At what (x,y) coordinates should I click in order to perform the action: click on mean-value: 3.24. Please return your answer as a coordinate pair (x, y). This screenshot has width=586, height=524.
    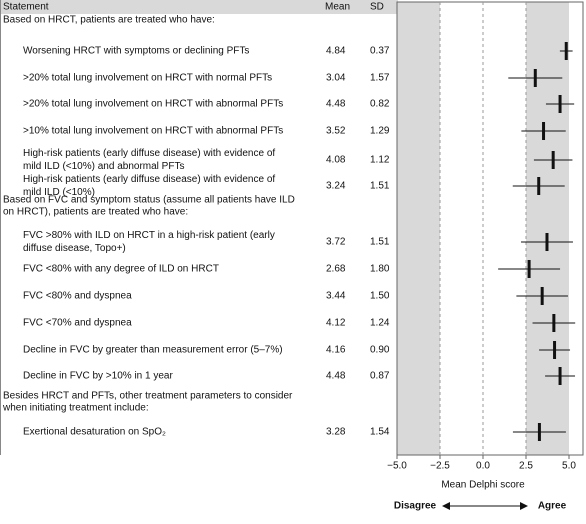
    Looking at the image, I should click on (336, 186).